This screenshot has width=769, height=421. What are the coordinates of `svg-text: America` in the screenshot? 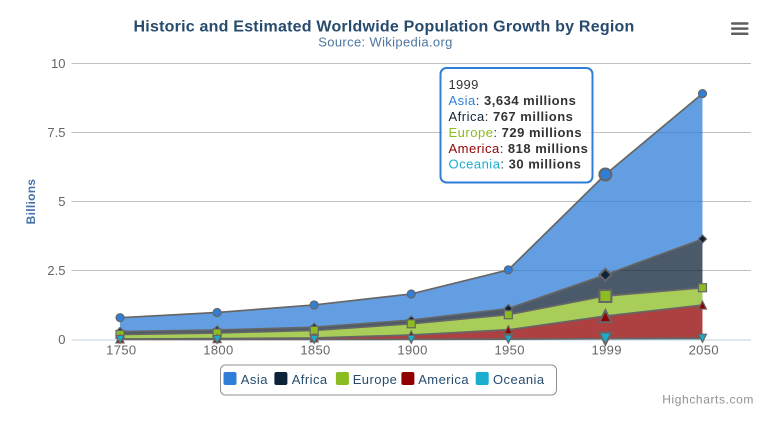 It's located at (443, 379).